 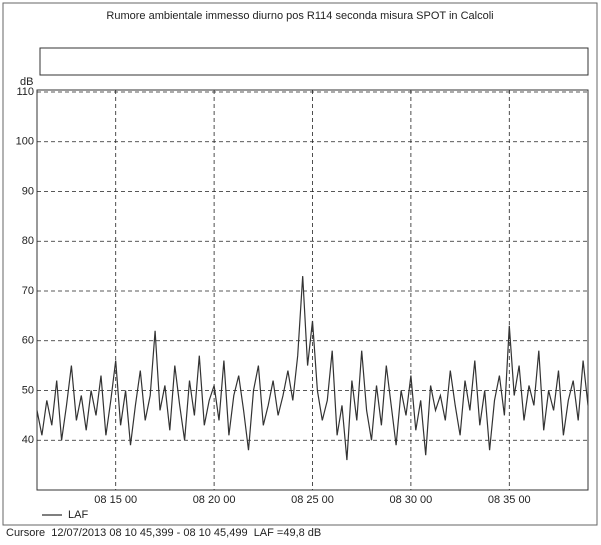 What do you see at coordinates (28, 241) in the screenshot?
I see `y-tick-label: 80` at bounding box center [28, 241].